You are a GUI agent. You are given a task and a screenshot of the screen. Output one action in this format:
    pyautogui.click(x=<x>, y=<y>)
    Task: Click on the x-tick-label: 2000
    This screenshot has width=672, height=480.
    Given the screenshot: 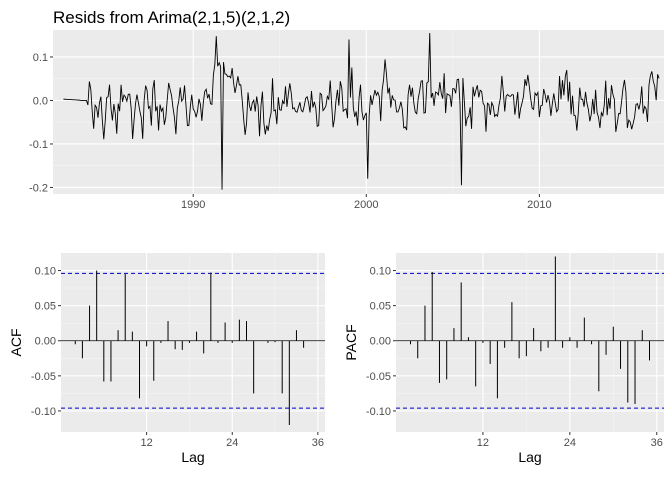 What is the action you would take?
    pyautogui.click(x=366, y=205)
    